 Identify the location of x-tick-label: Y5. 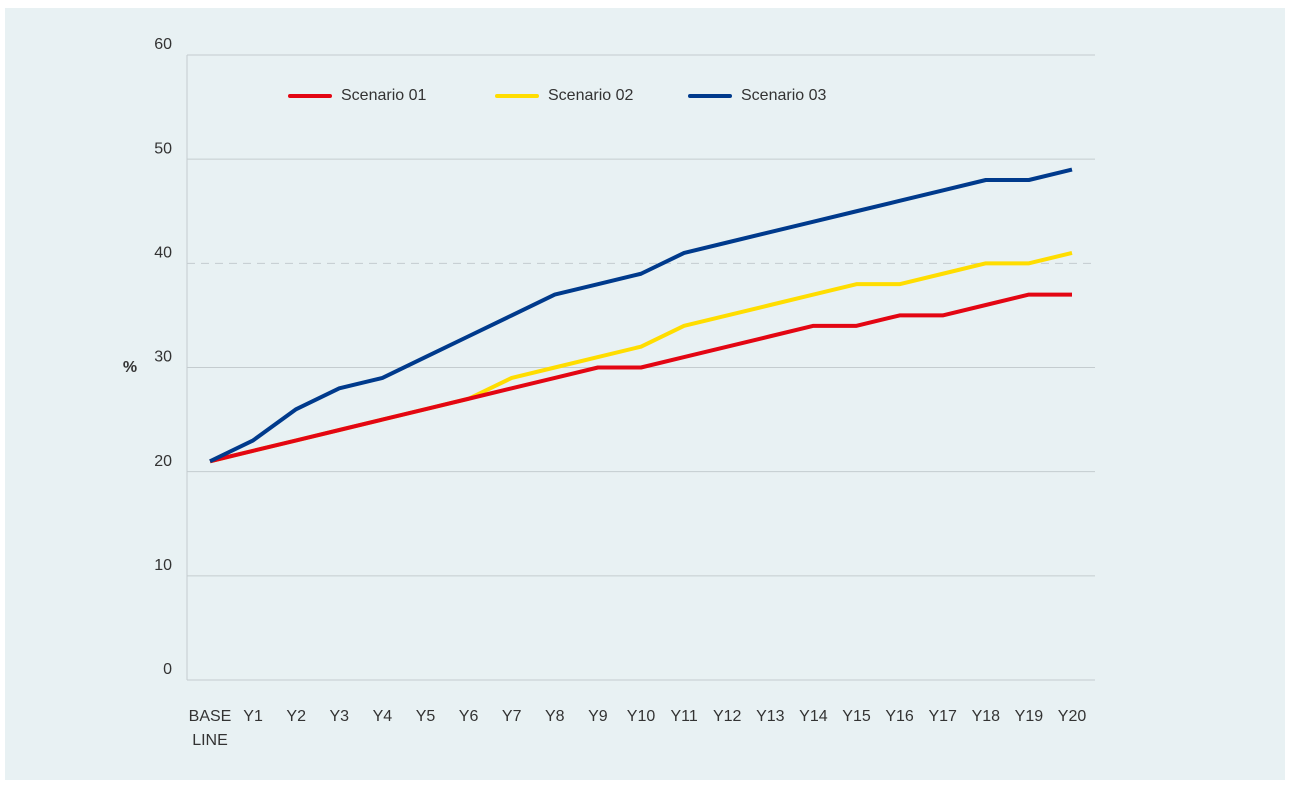
(425, 716).